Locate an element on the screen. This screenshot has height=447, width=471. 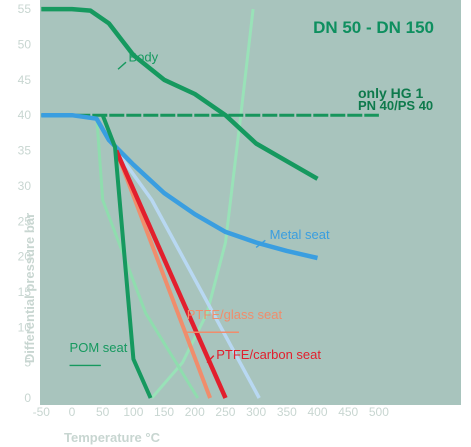
y-tick-label: 0 is located at coordinates (27, 398).